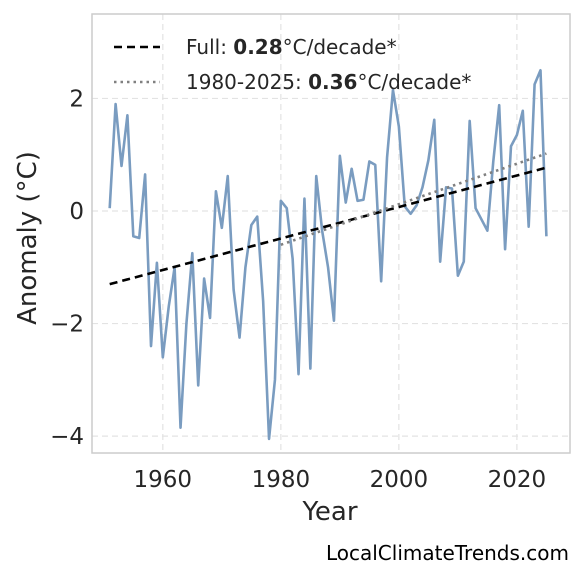 The width and height of the screenshot is (585, 580). I want to click on x-tick-label: 2000, so click(399, 480).